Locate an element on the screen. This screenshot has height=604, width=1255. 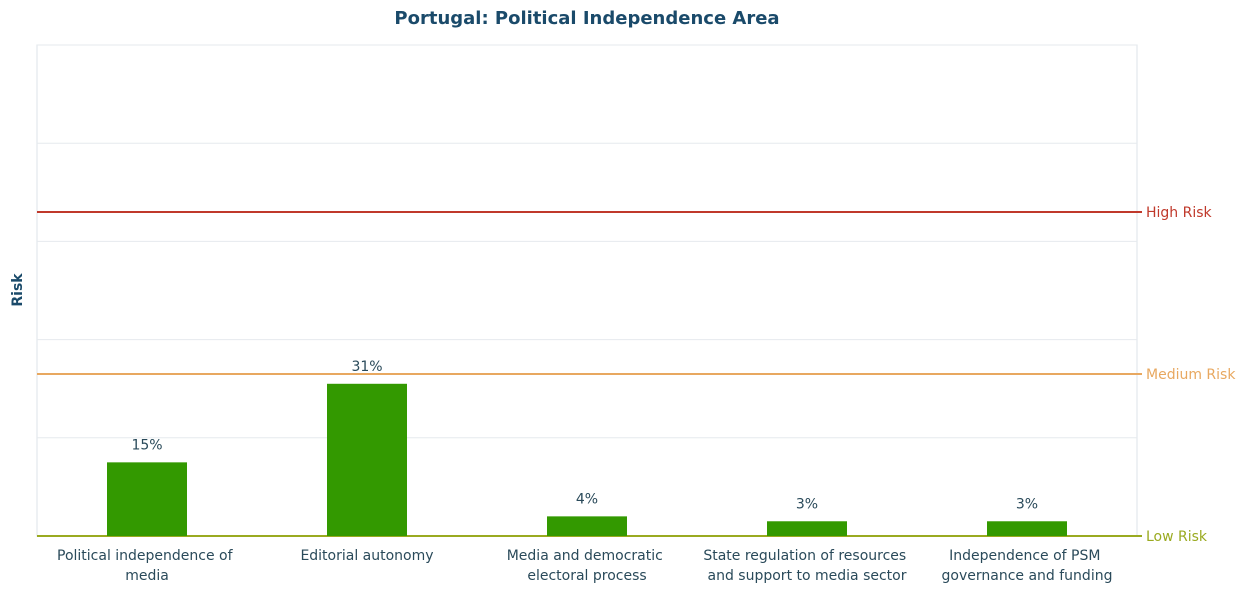
x-tick-label: Editorial autonomy is located at coordinates (366, 556).